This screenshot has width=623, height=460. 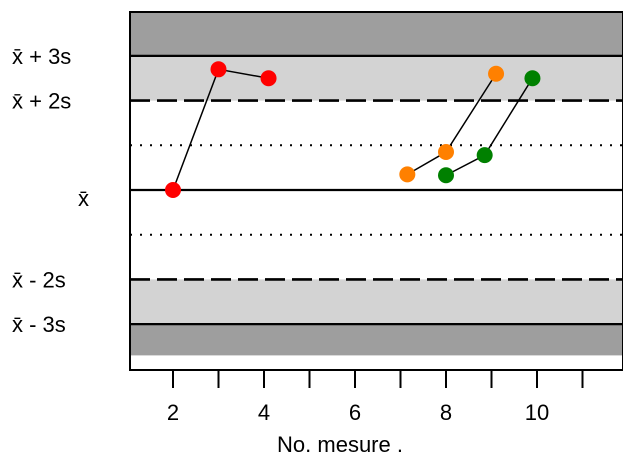 What do you see at coordinates (41, 56) in the screenshot?
I see `control-line-label-0: x̄ + 3s` at bounding box center [41, 56].